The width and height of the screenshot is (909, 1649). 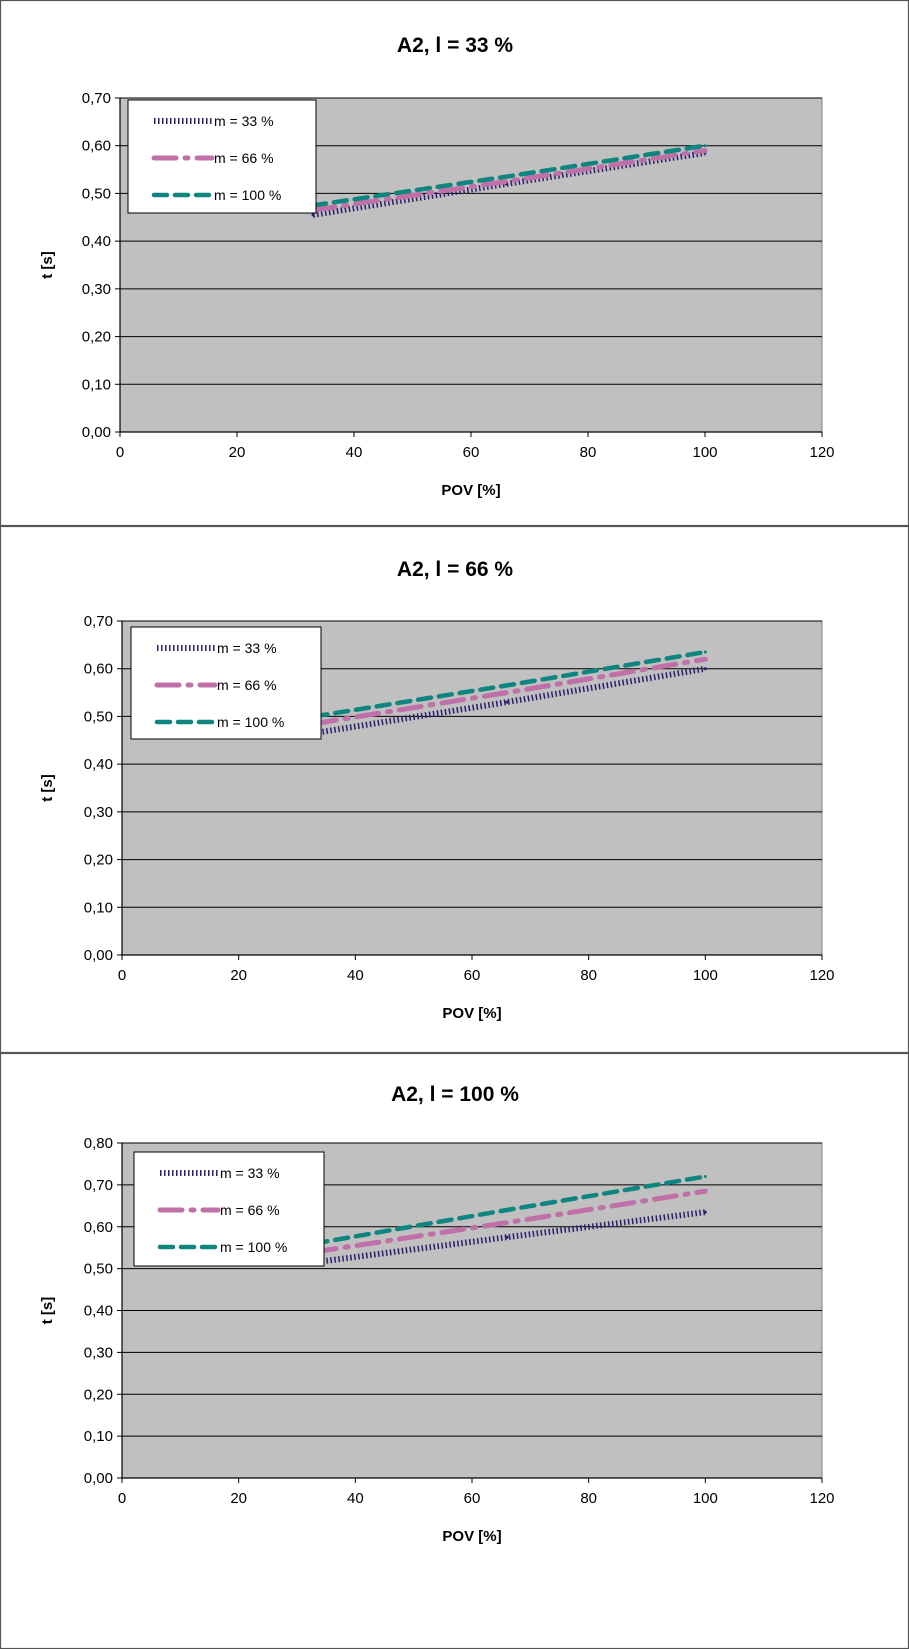 What do you see at coordinates (455, 1094) in the screenshot?
I see `chart-title: A2, l = 100 %` at bounding box center [455, 1094].